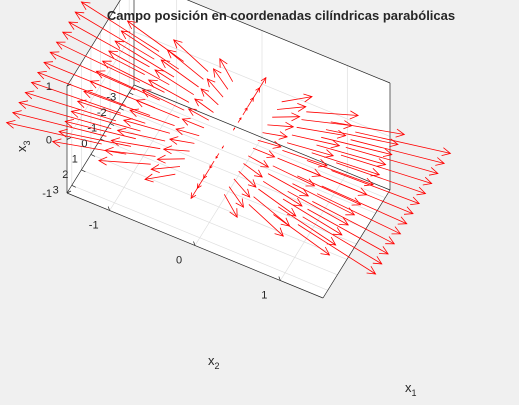 This screenshot has height=405, width=519. I want to click on y-axis-label: x2, so click(214, 362).